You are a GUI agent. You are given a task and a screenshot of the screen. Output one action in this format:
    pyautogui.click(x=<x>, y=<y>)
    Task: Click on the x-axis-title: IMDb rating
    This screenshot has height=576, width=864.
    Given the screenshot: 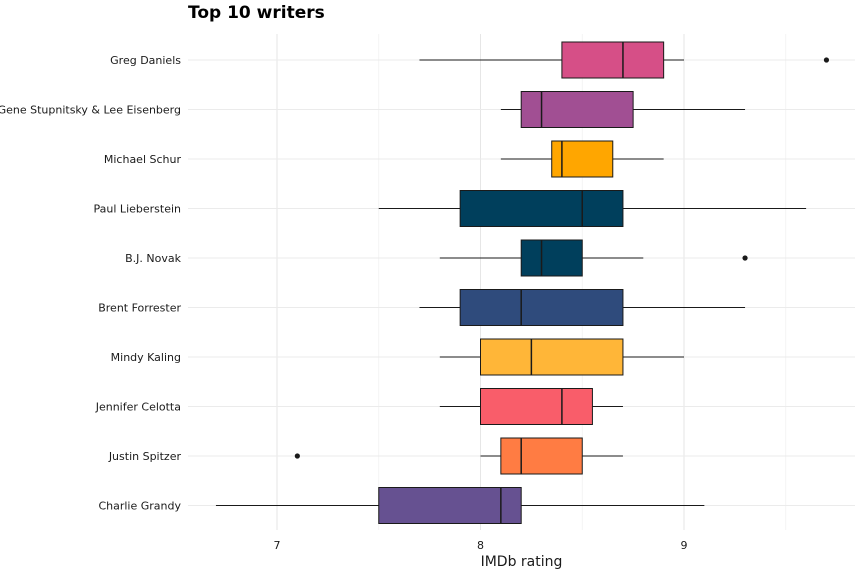 What is the action you would take?
    pyautogui.click(x=522, y=562)
    